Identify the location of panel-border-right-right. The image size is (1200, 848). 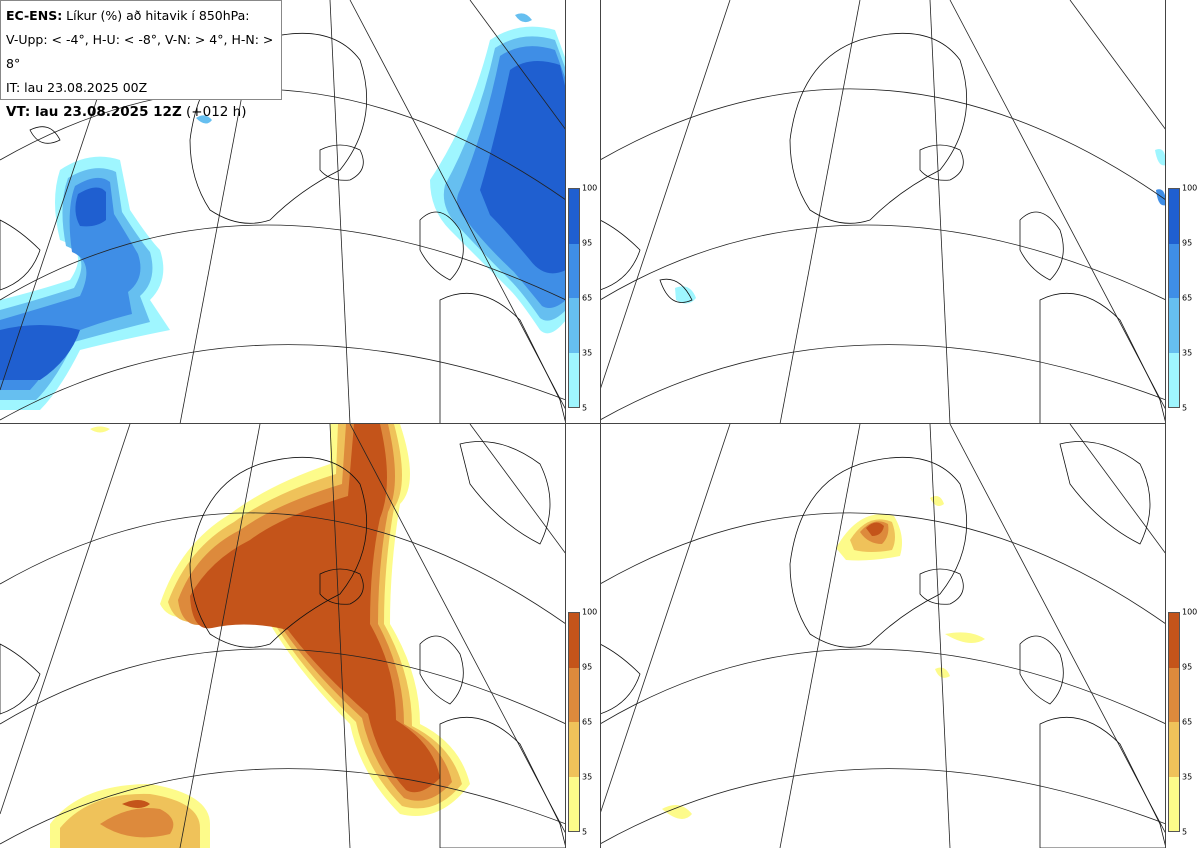
(1165, 424).